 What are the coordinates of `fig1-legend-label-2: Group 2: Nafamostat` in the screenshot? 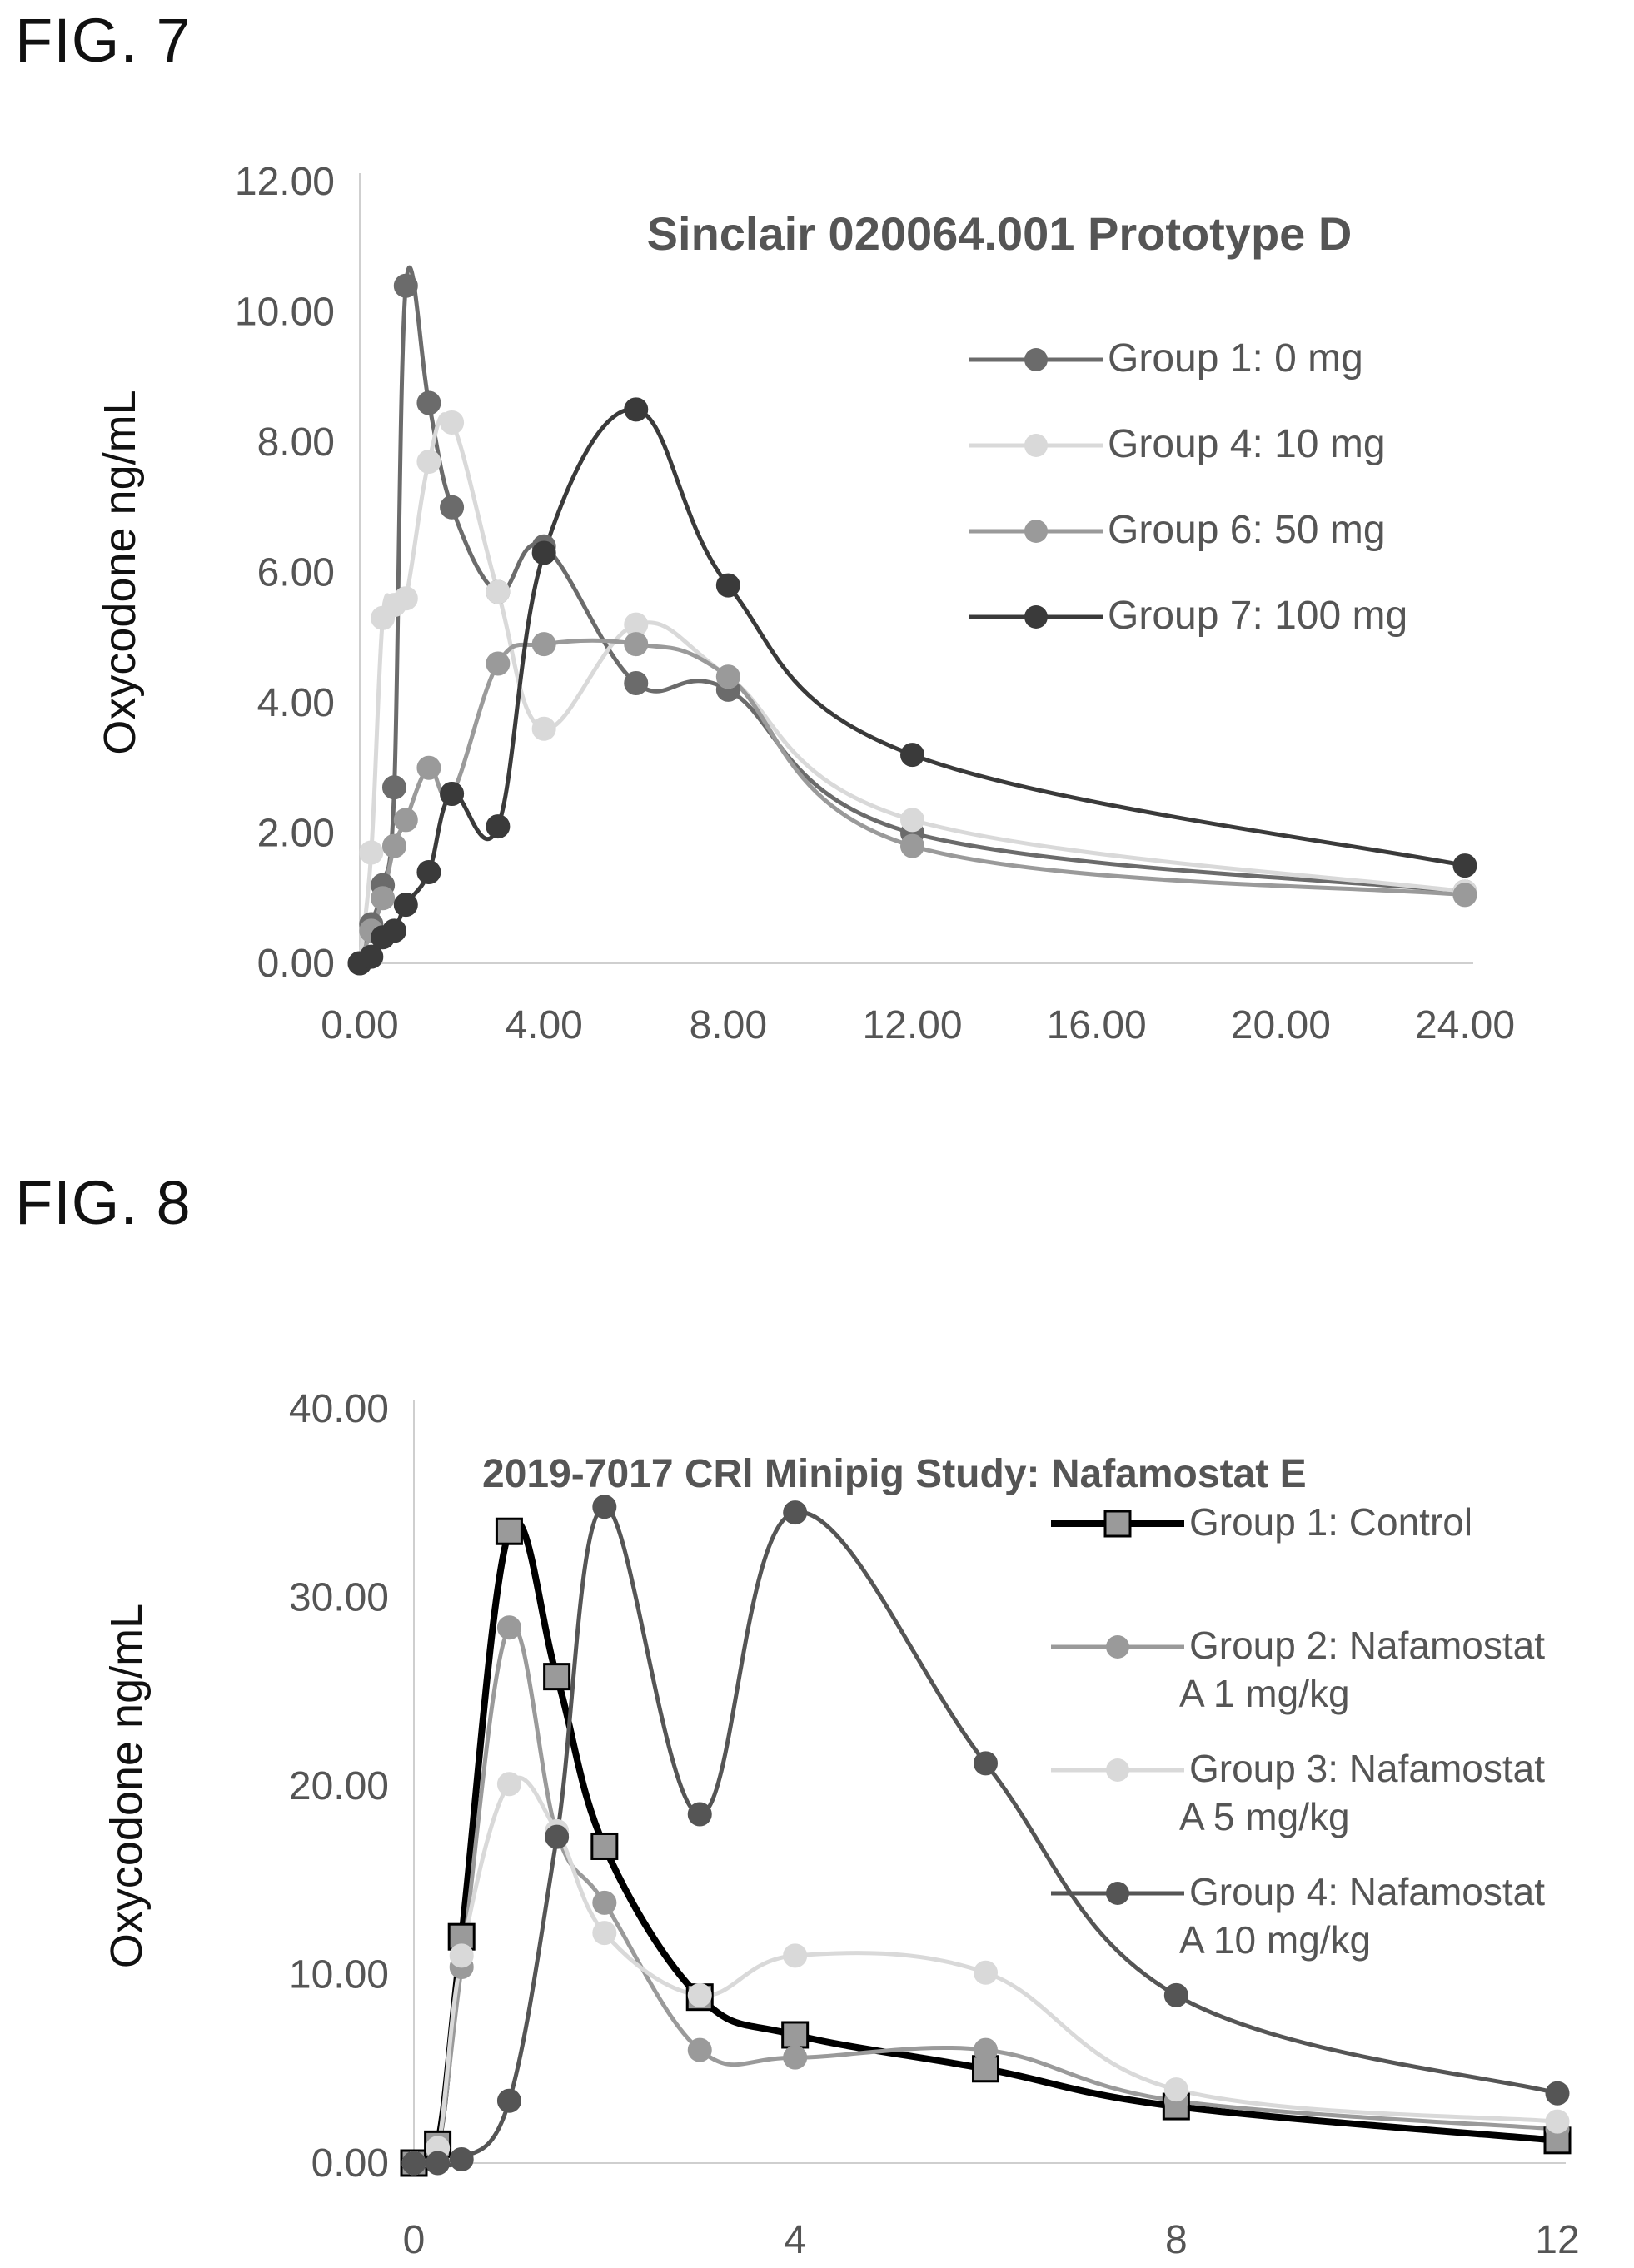 It's located at (1367, 1646).